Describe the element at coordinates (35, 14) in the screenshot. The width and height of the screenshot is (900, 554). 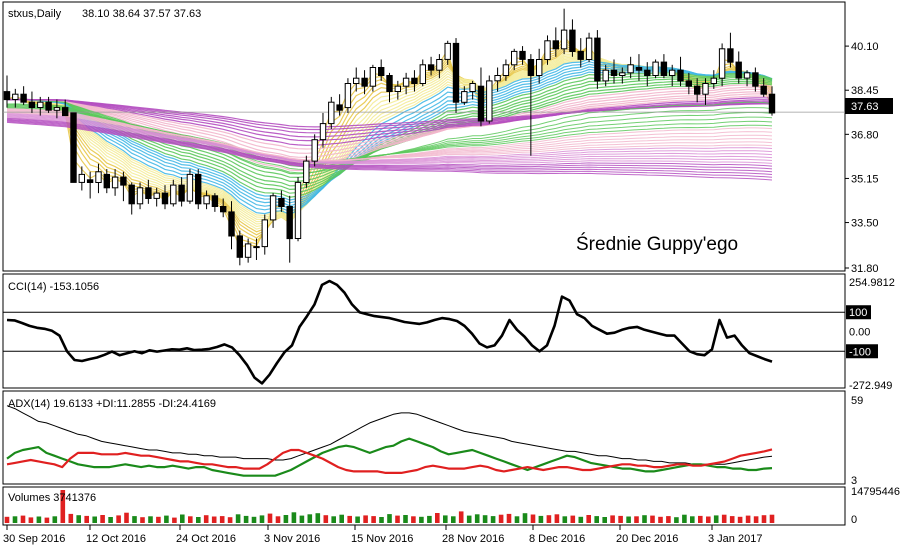
I see `price-title: stxus,Daily` at that location.